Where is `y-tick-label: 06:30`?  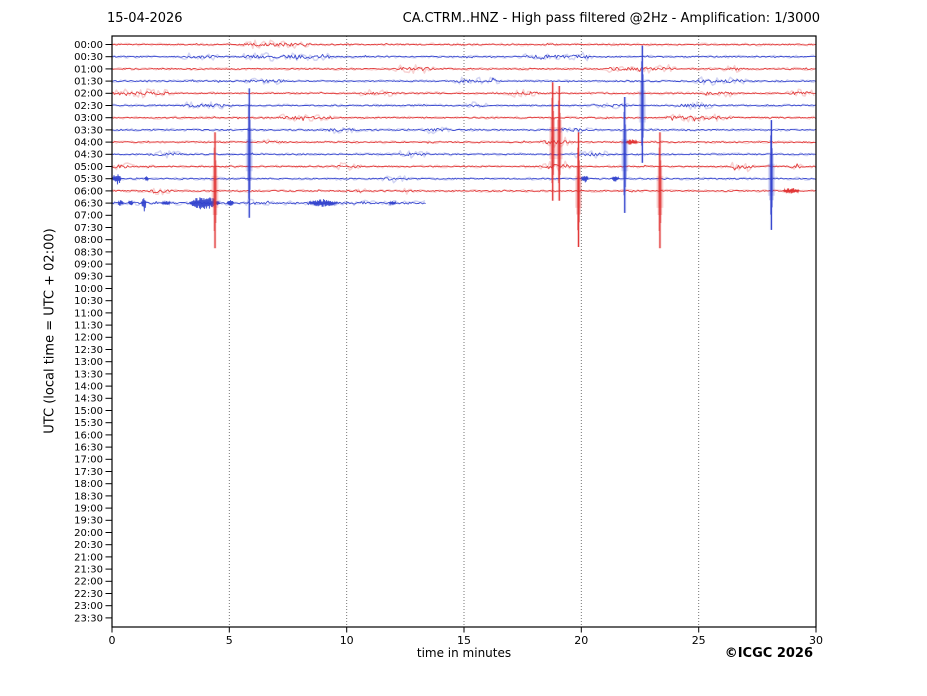 y-tick-label: 06:30 is located at coordinates (88, 204).